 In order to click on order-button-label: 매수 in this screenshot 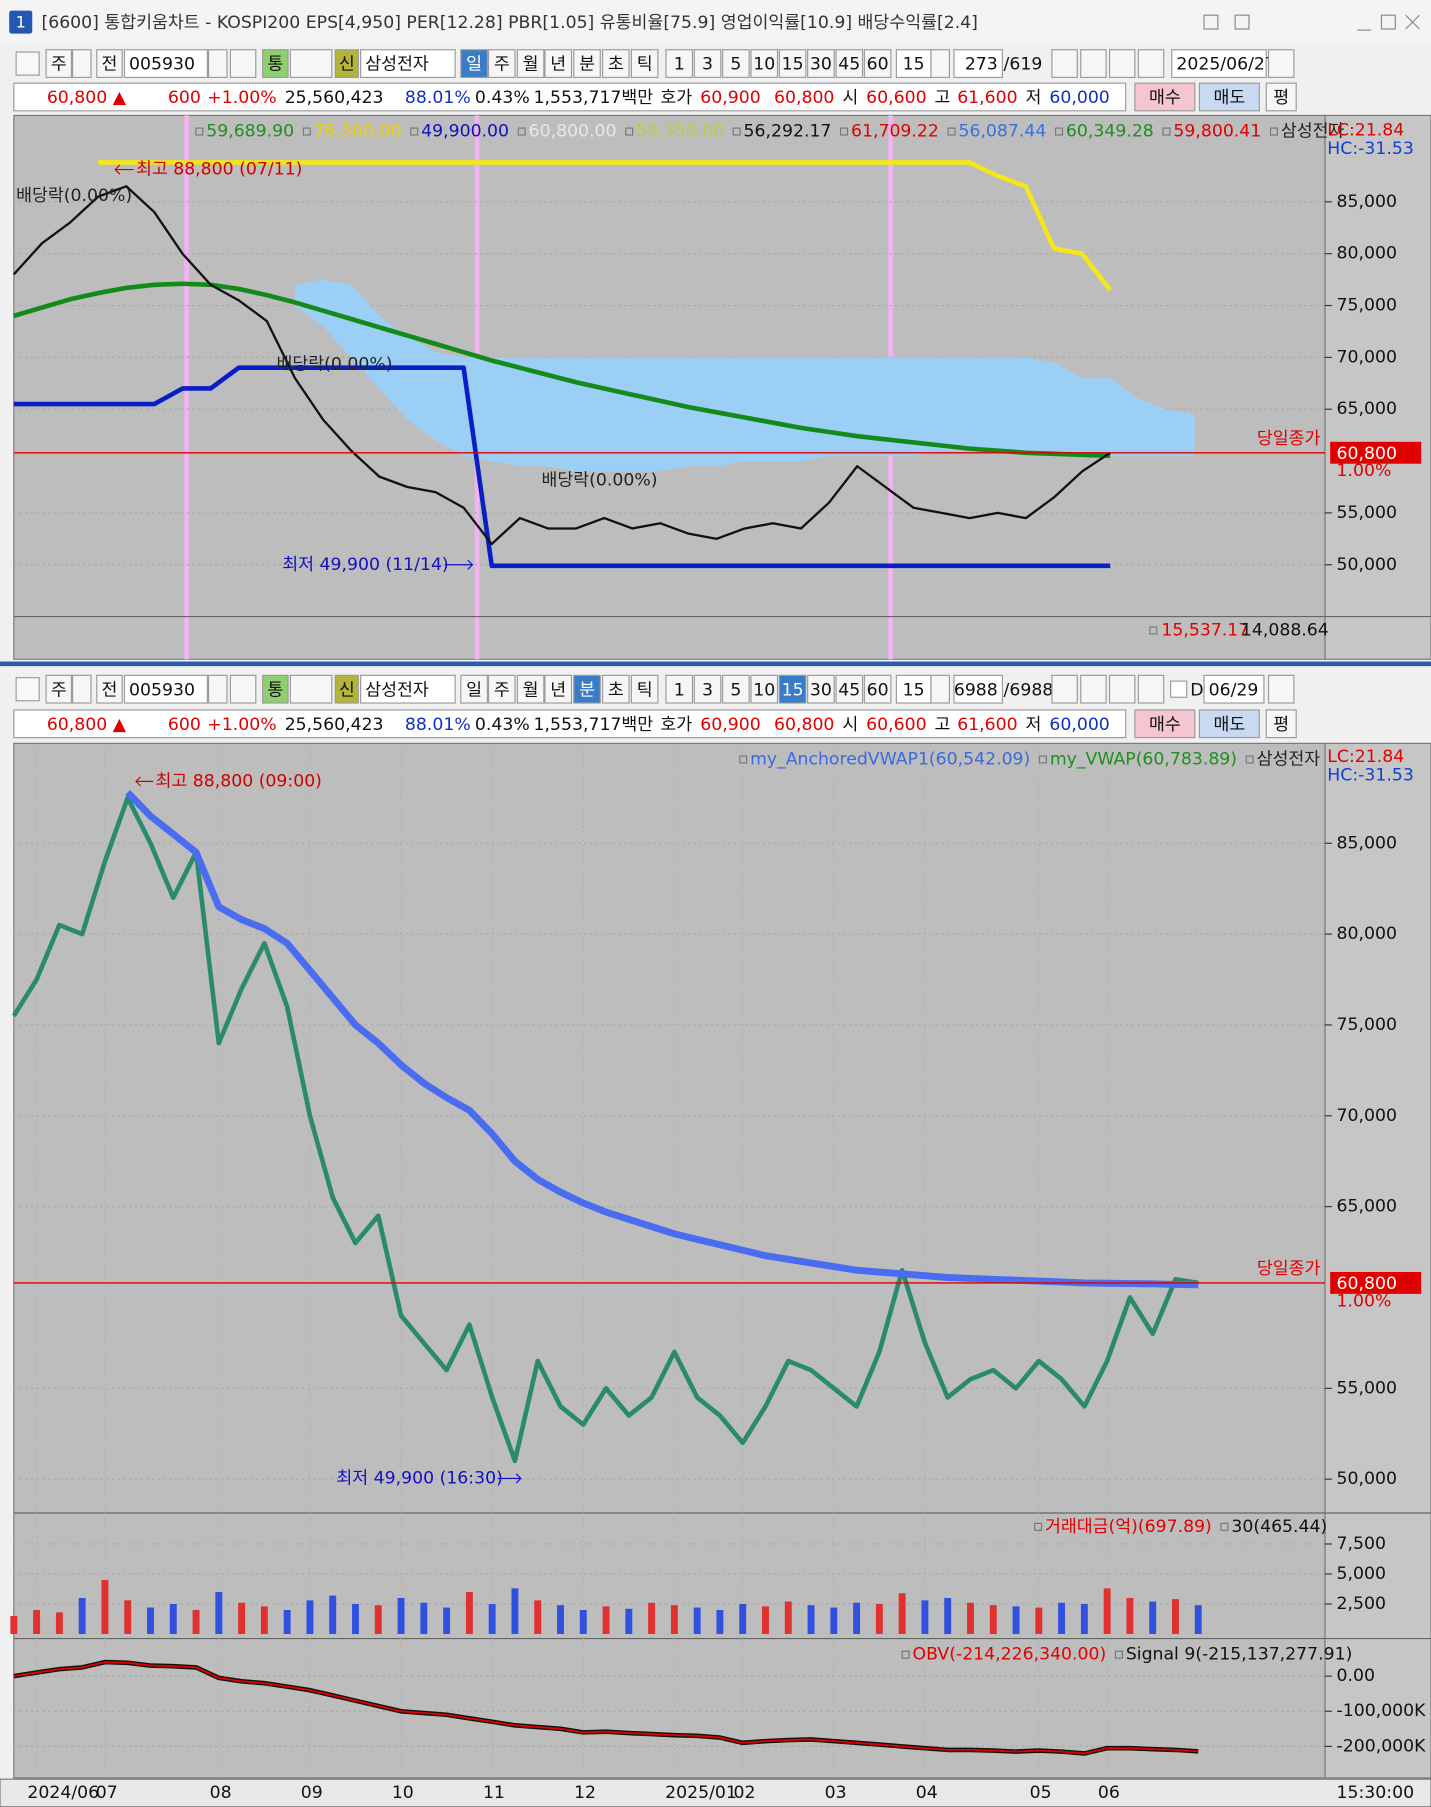, I will do `click(1165, 98)`.